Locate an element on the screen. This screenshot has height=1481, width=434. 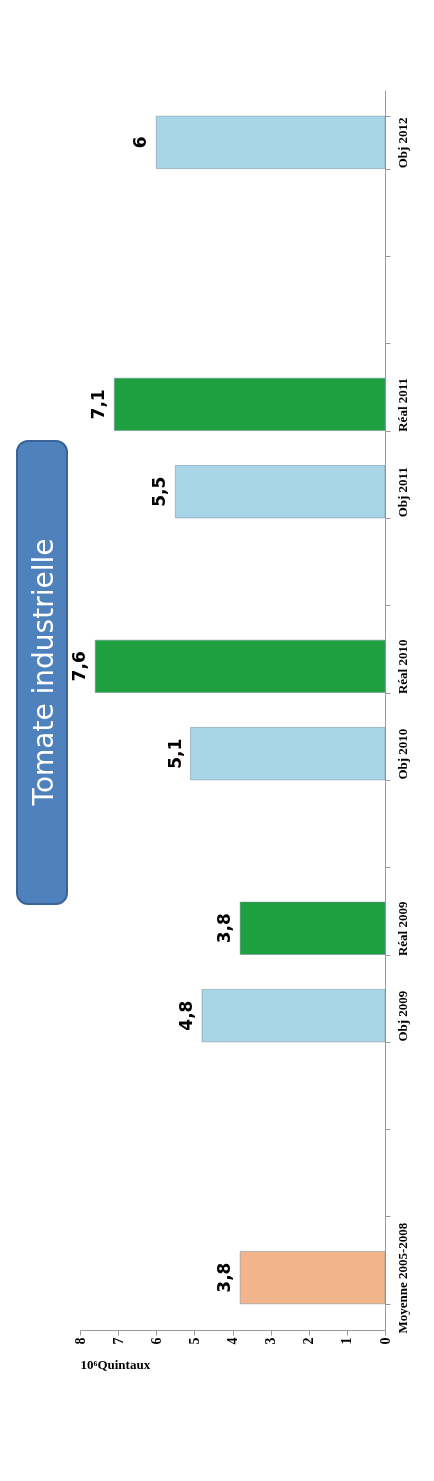
data-label: 4,8 is located at coordinates (186, 1015).